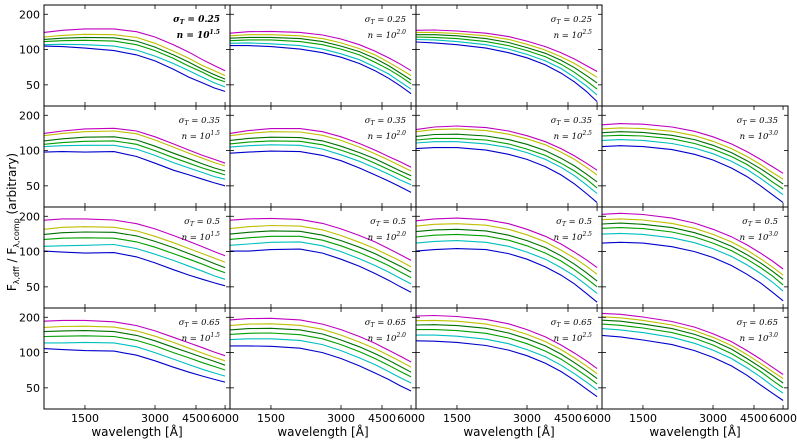 The height and width of the screenshot is (443, 797). Describe the element at coordinates (387, 35) in the screenshot. I see `n-annotation: n = 102.0` at that location.